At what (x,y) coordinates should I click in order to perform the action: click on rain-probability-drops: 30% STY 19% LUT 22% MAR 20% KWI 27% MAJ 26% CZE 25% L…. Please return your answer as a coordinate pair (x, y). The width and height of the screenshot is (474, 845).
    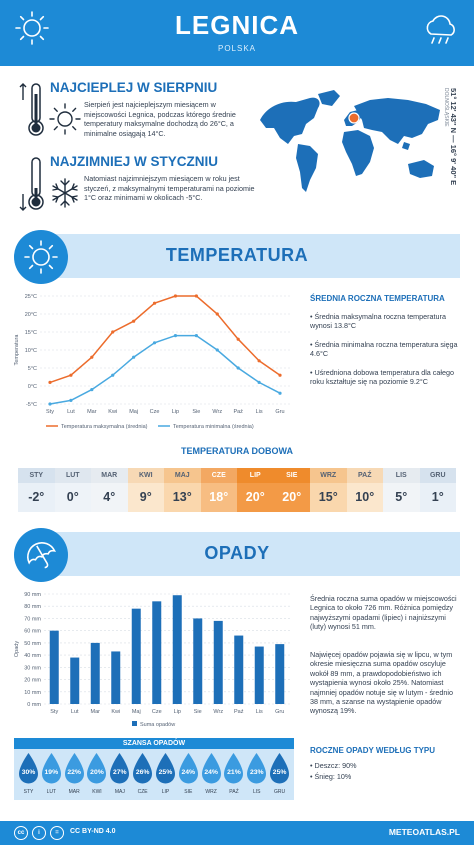
    Looking at the image, I should click on (154, 775).